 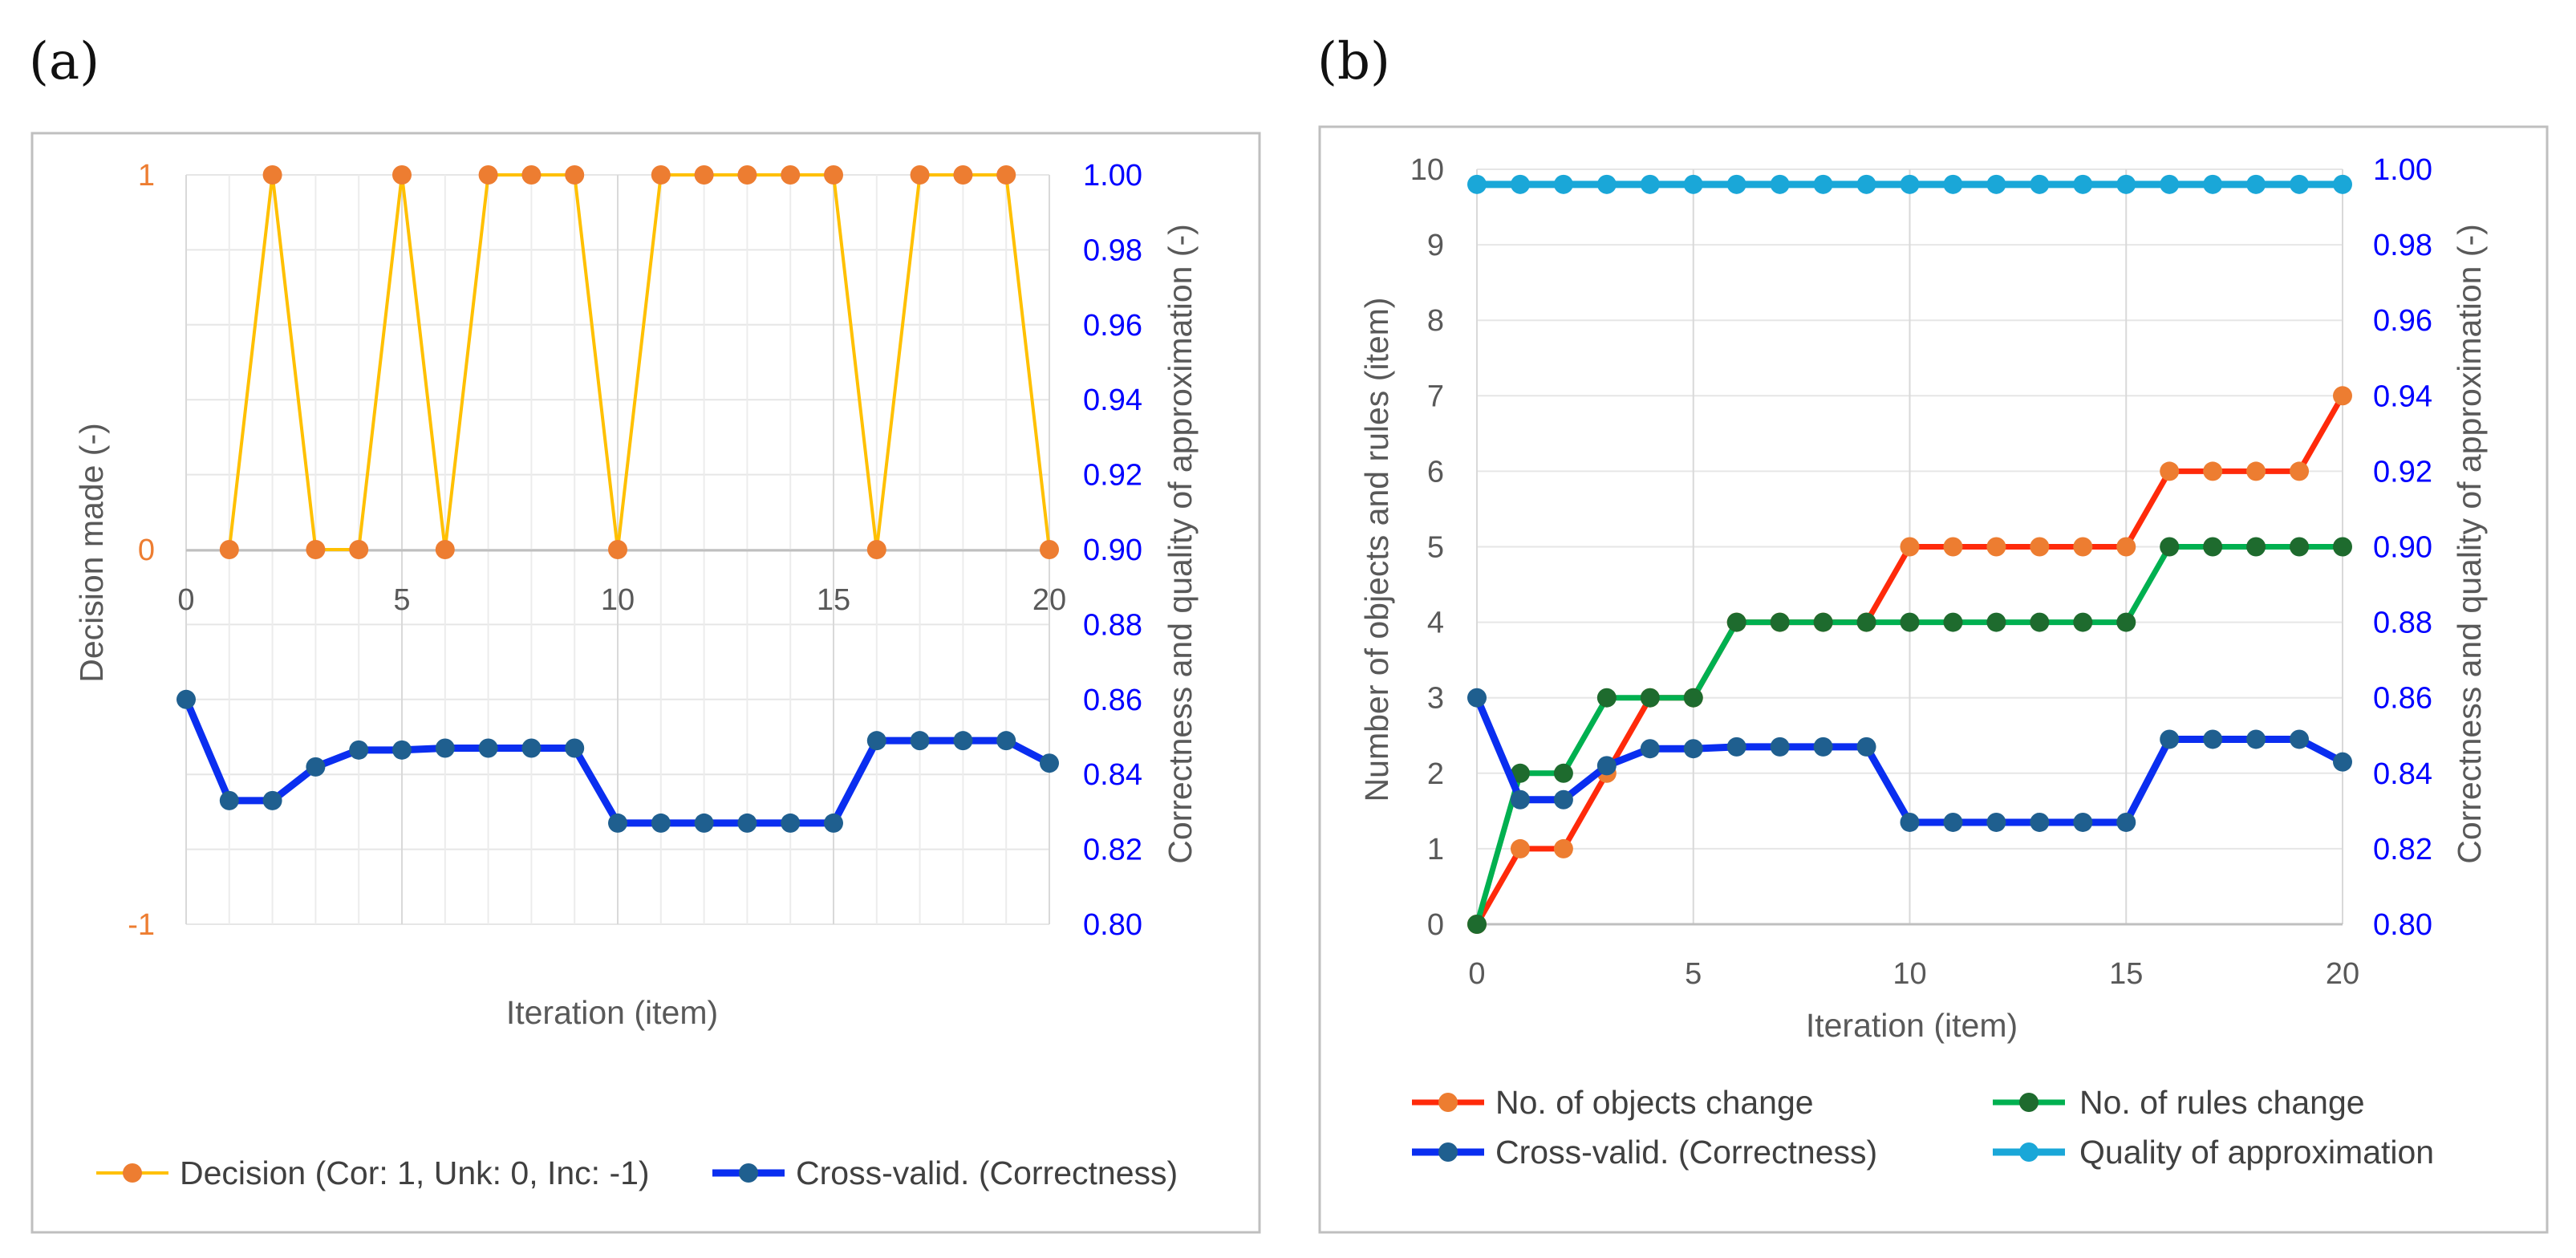 What do you see at coordinates (1112, 700) in the screenshot?
I see `chart-a-y2tick-label: 0.86` at bounding box center [1112, 700].